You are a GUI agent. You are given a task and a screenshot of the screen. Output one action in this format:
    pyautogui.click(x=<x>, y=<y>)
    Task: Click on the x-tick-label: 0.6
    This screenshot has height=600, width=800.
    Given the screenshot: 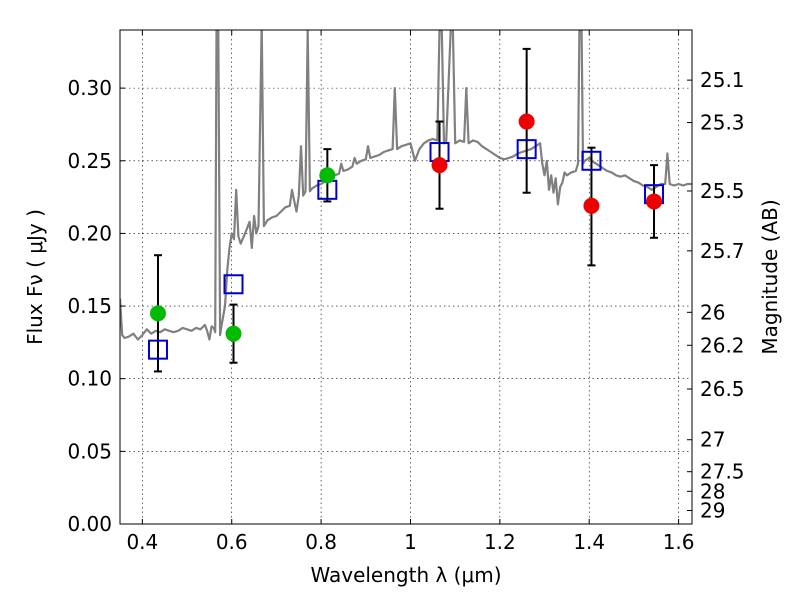 What is the action you would take?
    pyautogui.click(x=232, y=542)
    